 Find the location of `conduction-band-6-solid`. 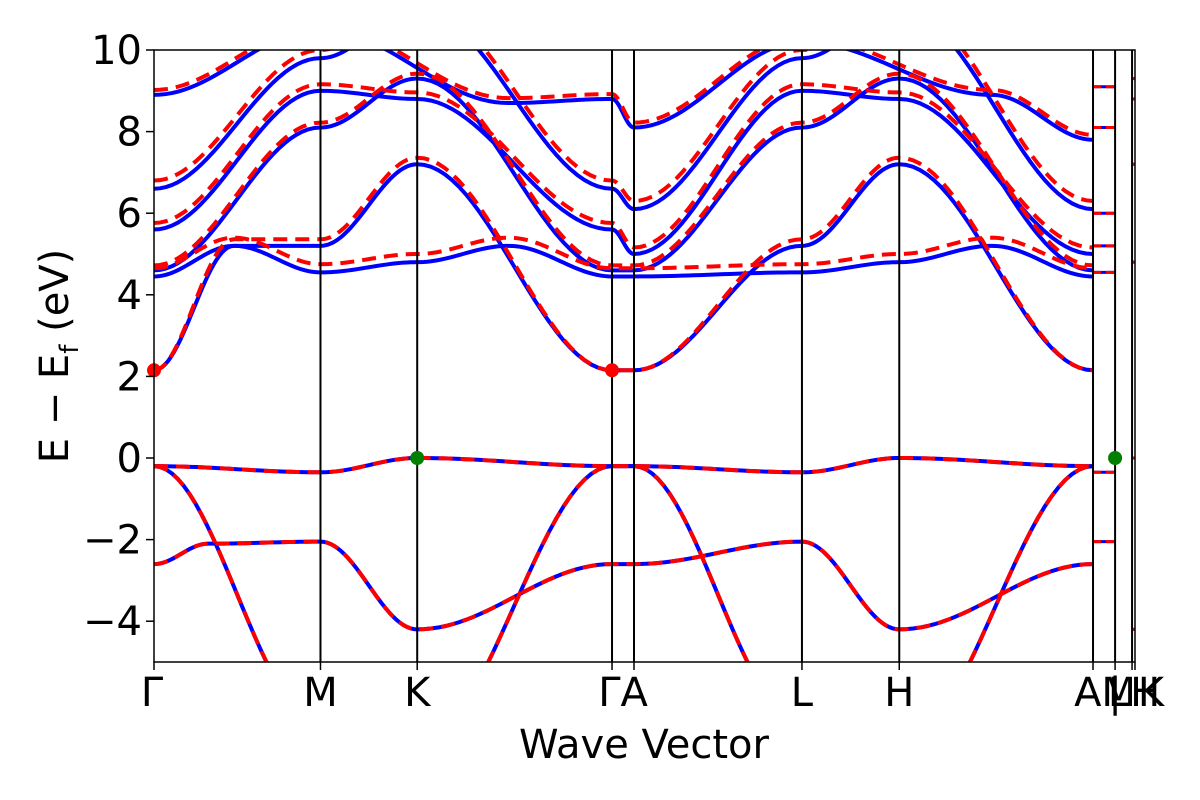

conduction-band-6-solid is located at coordinates (624, 96).